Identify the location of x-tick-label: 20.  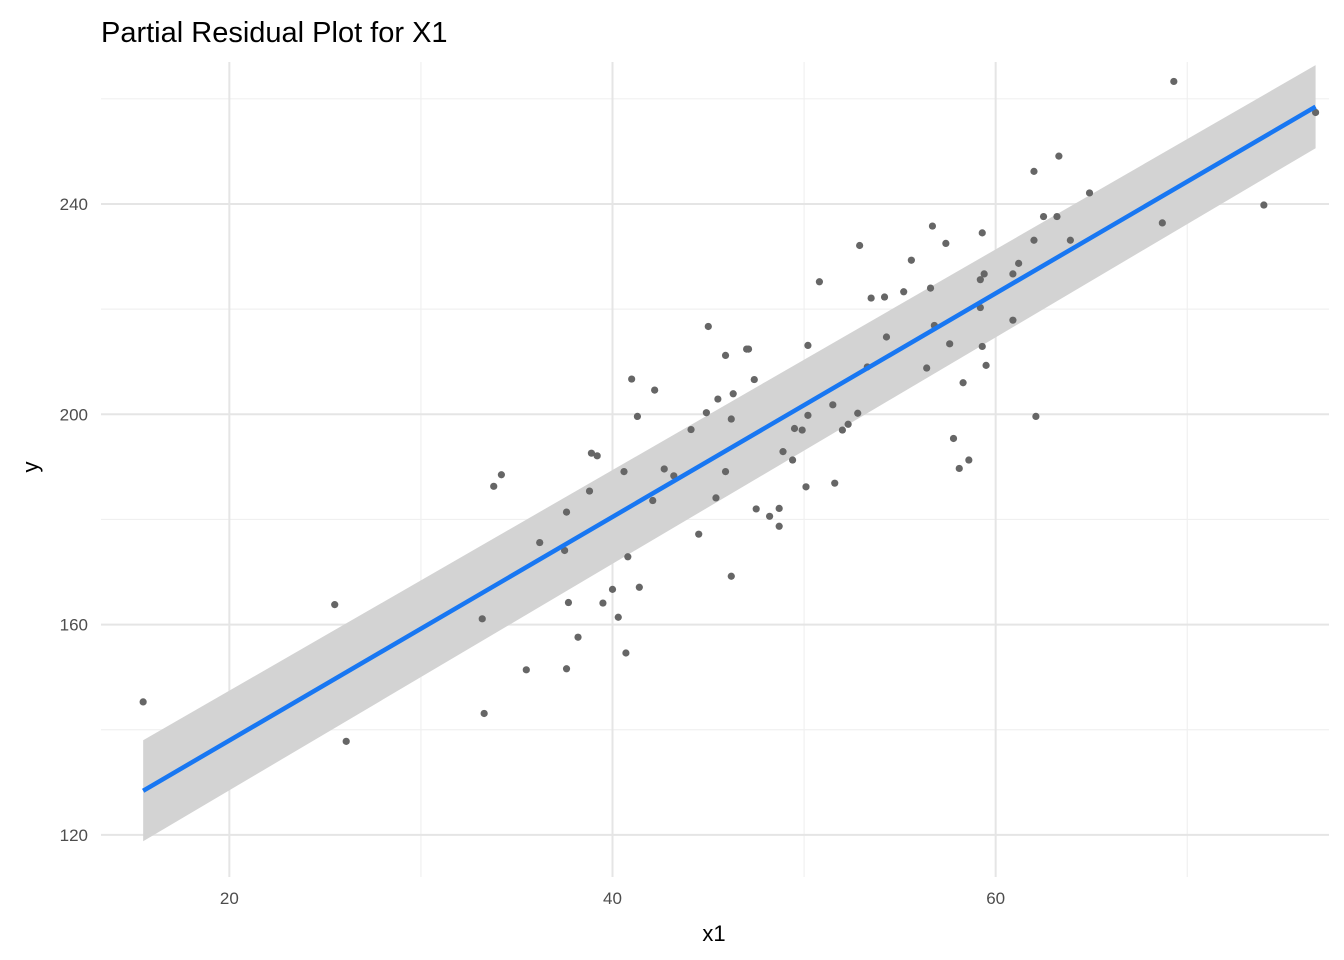
(229, 898).